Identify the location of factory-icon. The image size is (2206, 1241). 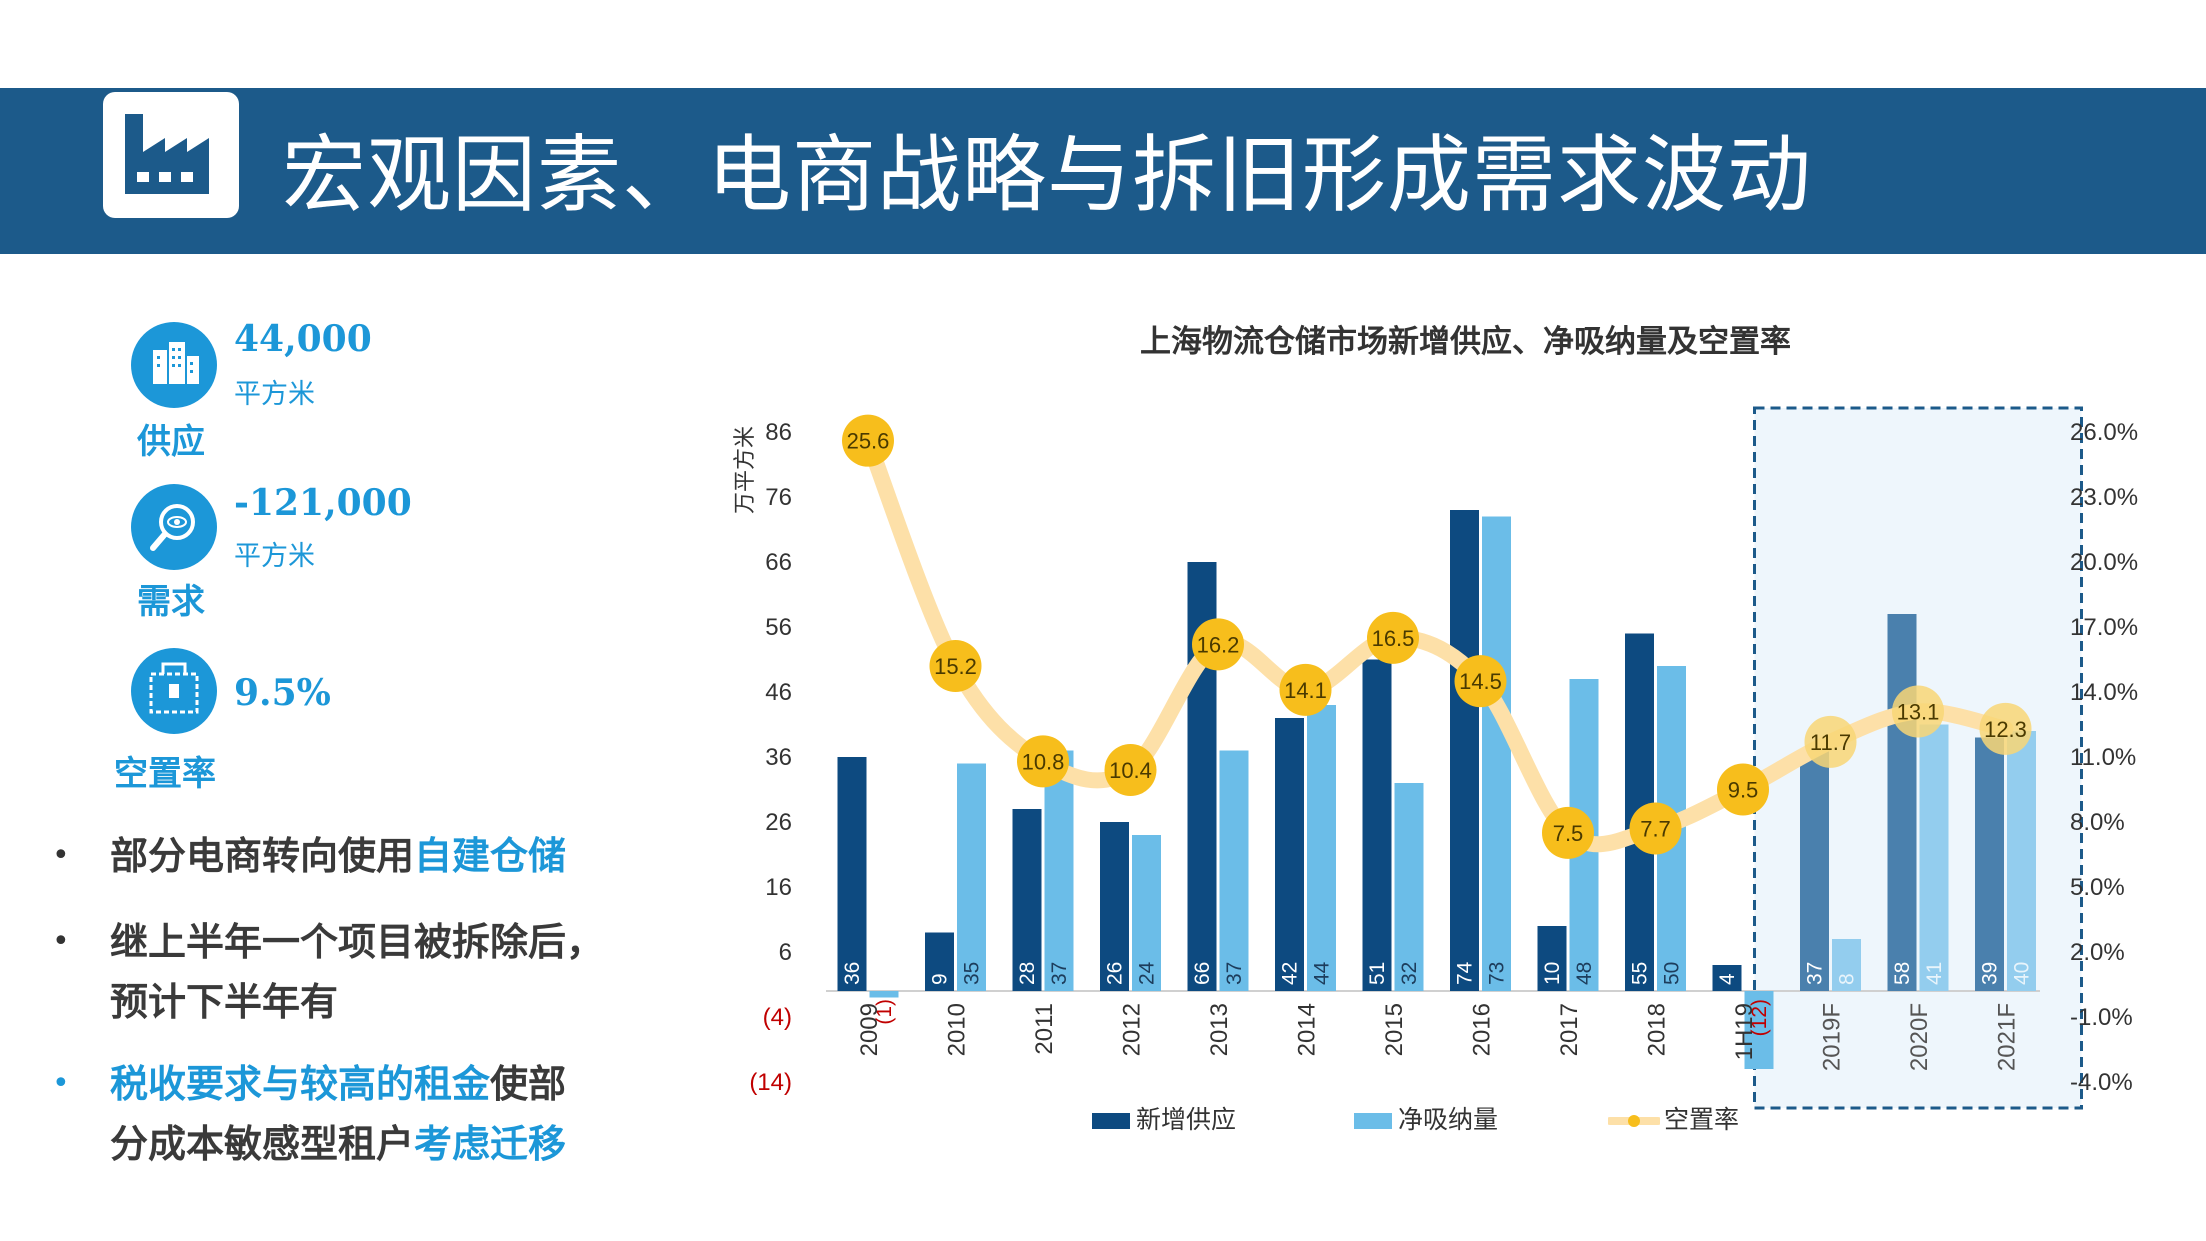
(171, 155).